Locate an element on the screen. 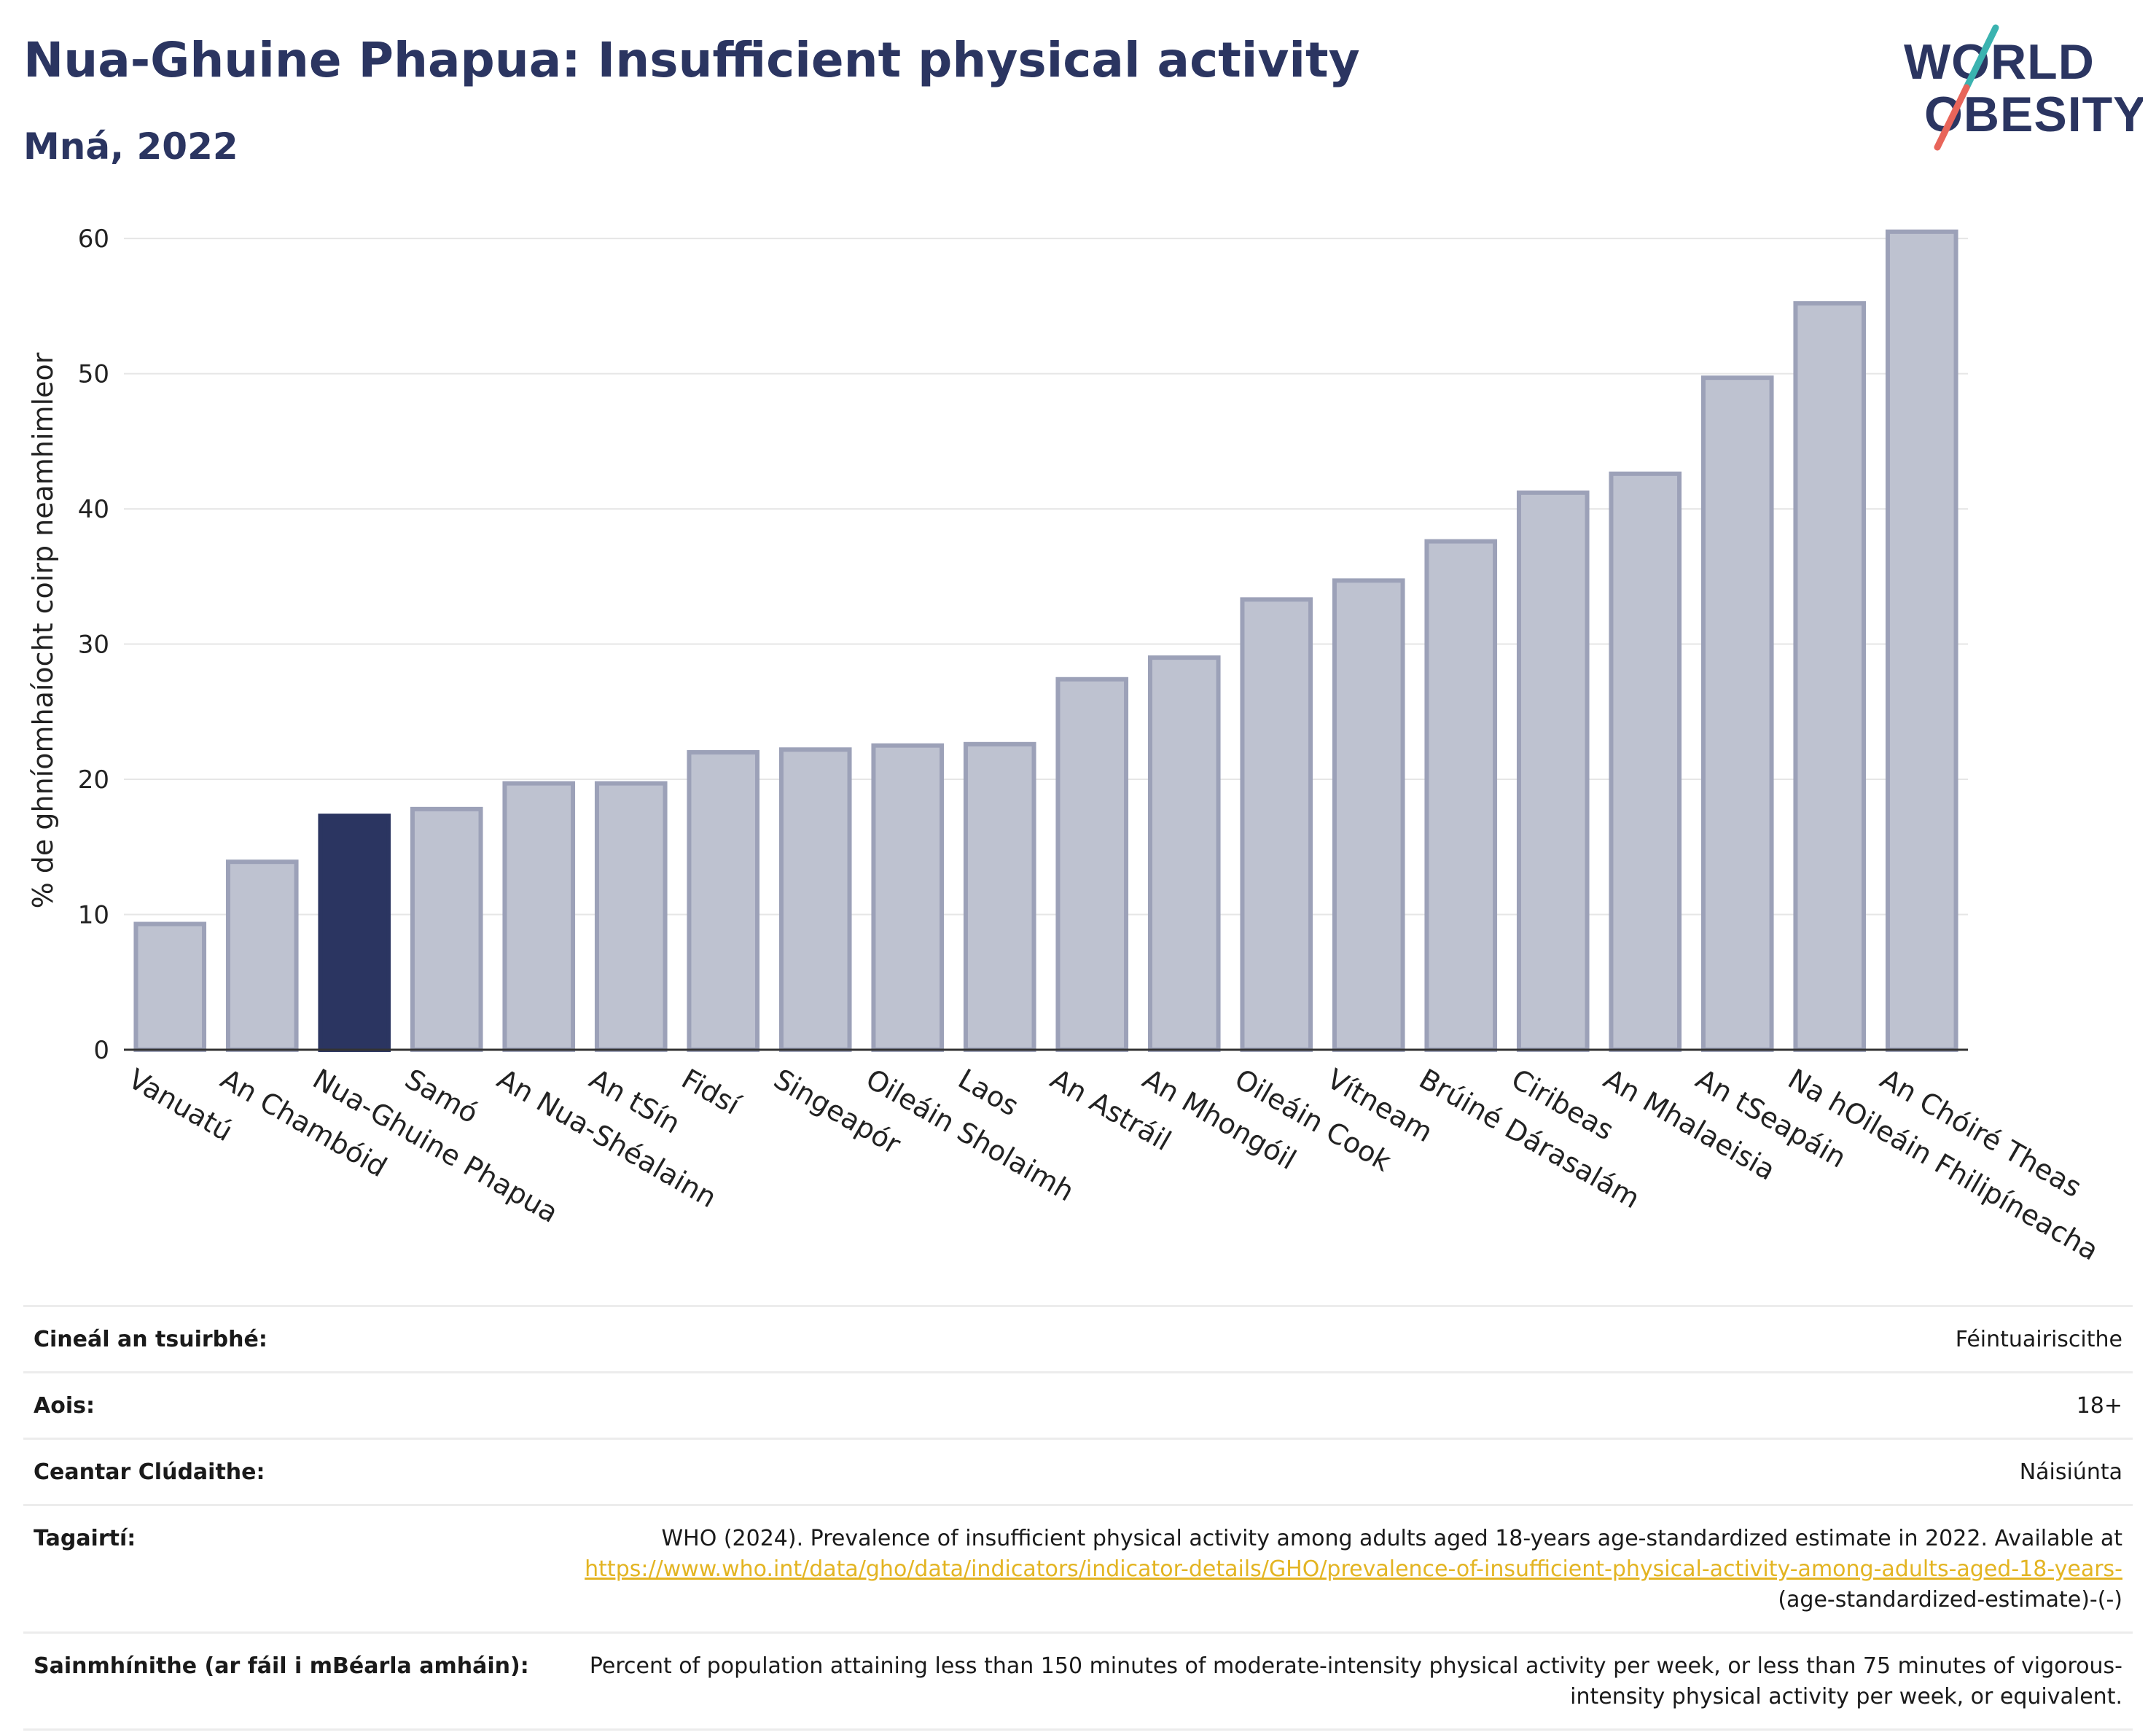  meta-label: Tagairtí: is located at coordinates (85, 1538).